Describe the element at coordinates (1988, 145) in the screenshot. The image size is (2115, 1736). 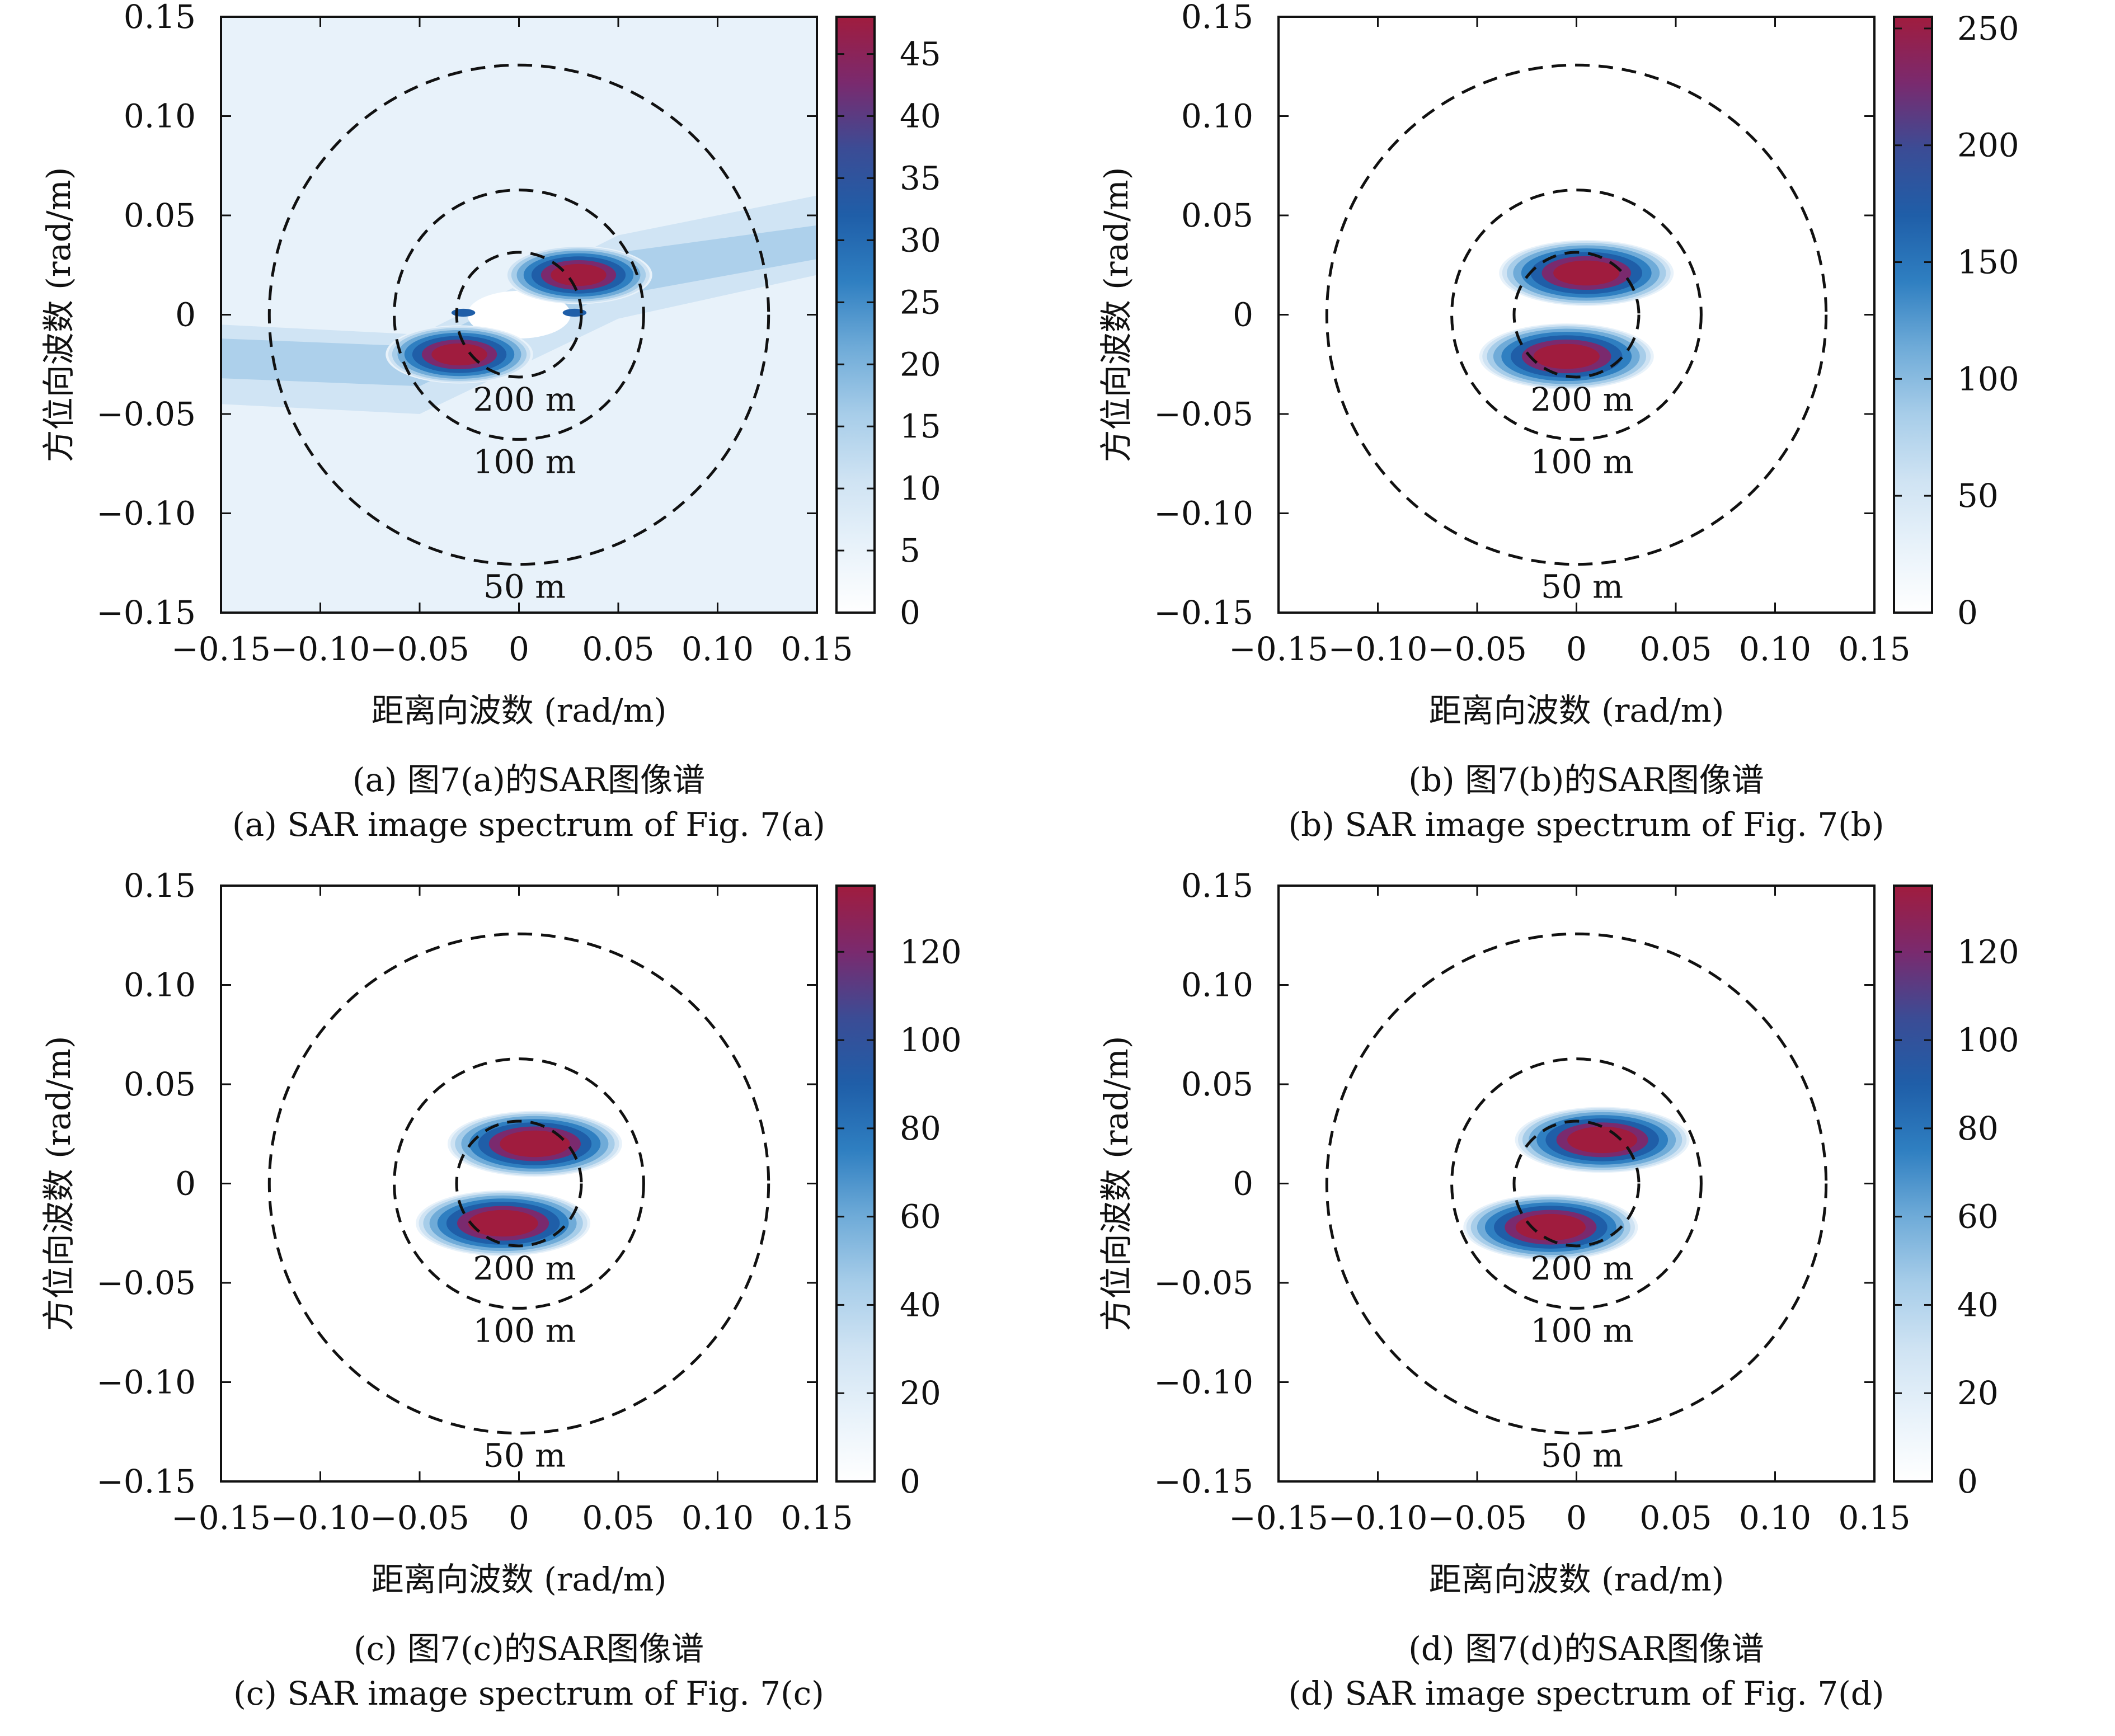
I see `colorbar-tick-label: 200` at that location.